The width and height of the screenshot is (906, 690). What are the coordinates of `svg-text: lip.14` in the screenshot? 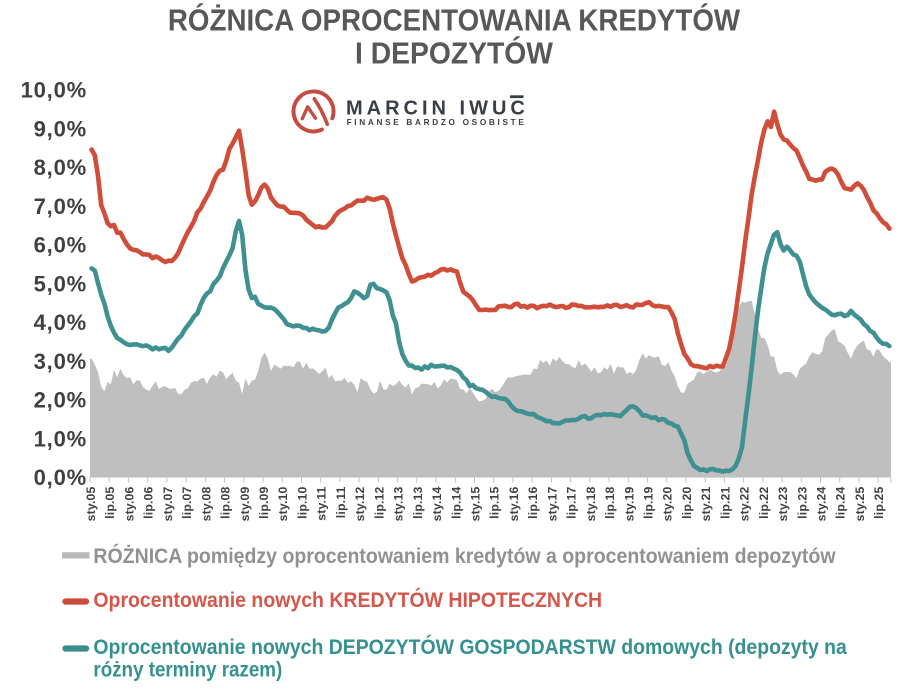 It's located at (456, 502).